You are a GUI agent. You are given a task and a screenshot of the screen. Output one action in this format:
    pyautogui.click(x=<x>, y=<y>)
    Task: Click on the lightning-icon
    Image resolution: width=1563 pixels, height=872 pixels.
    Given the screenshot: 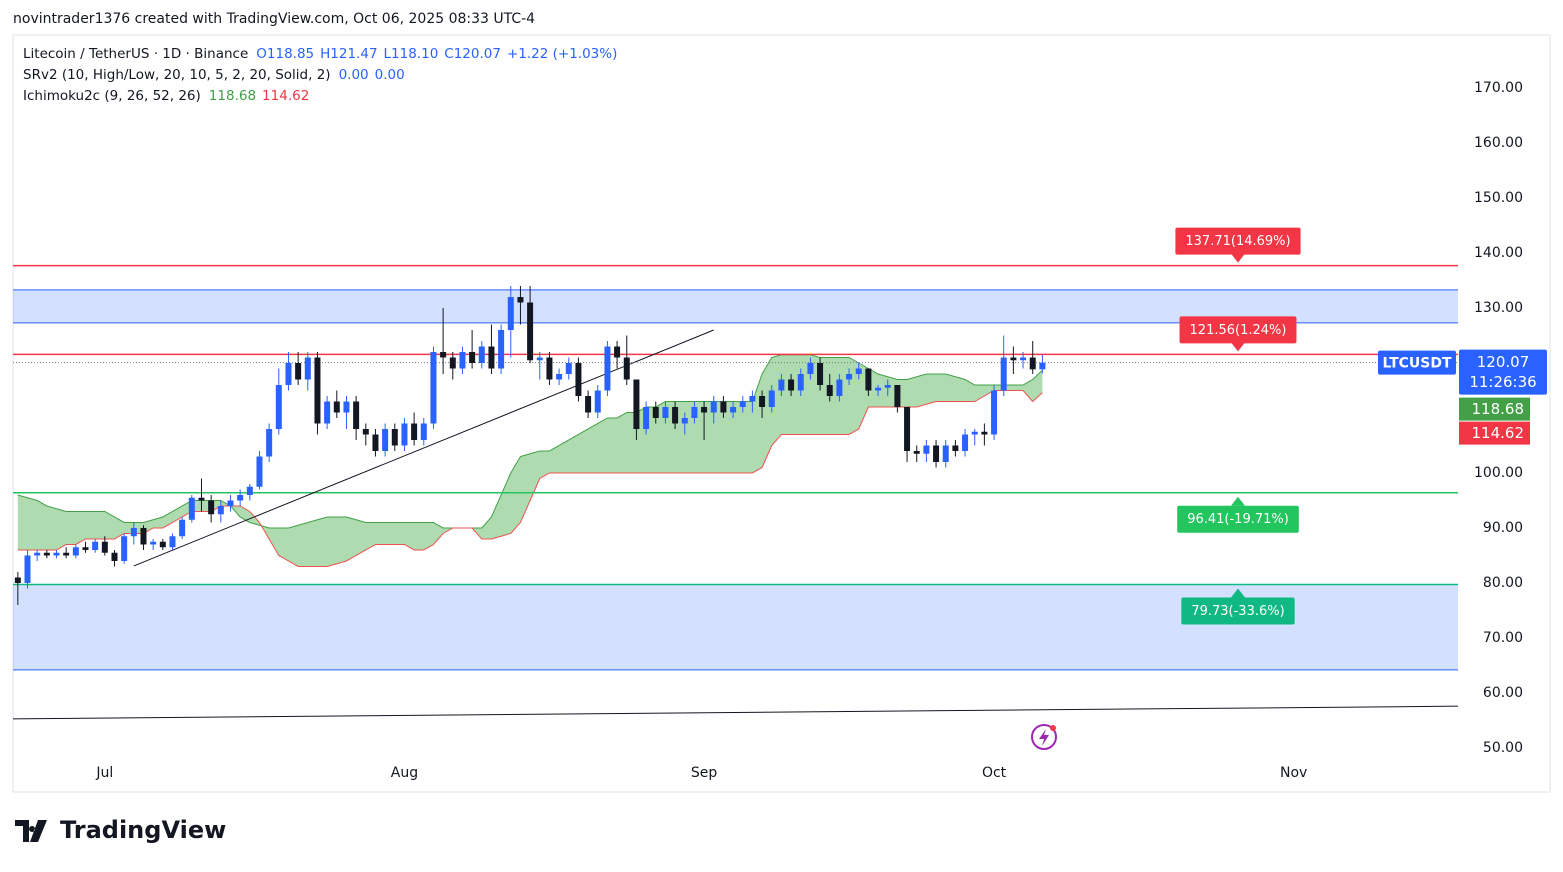 What is the action you would take?
    pyautogui.click(x=1044, y=737)
    